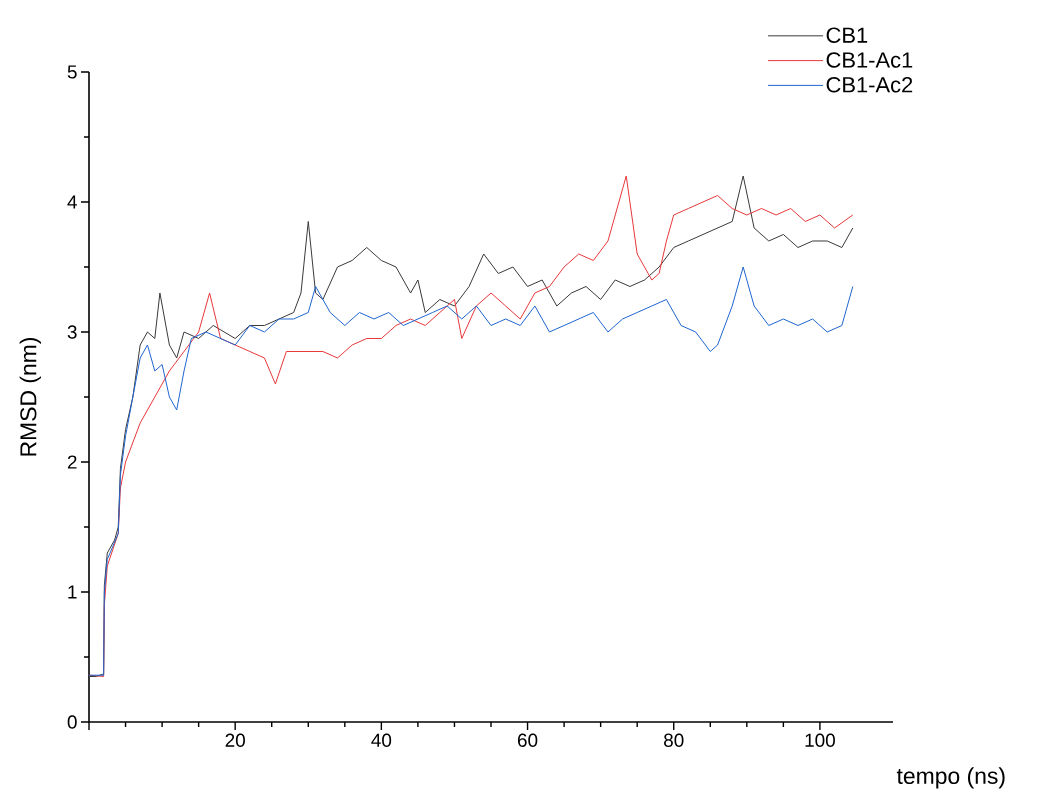 This screenshot has width=1055, height=802. What do you see at coordinates (381, 740) in the screenshot?
I see `x-tick-label: 40` at bounding box center [381, 740].